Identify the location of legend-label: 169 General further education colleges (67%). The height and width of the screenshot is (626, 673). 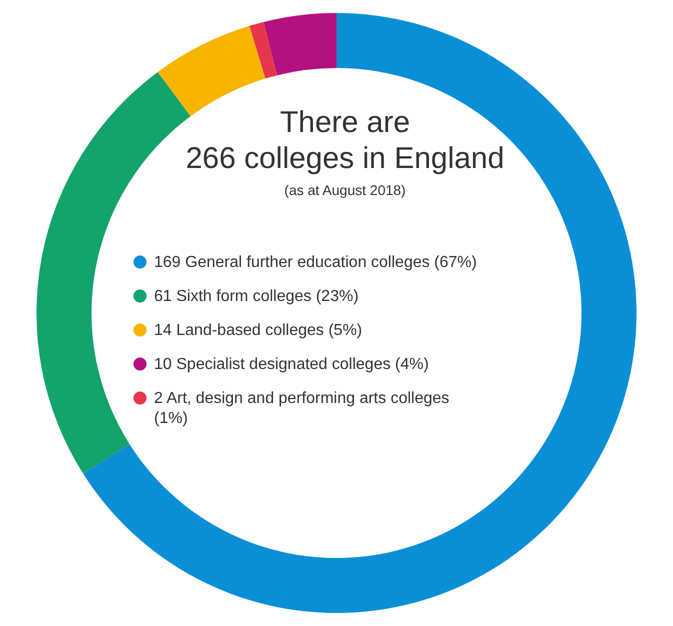
(315, 262).